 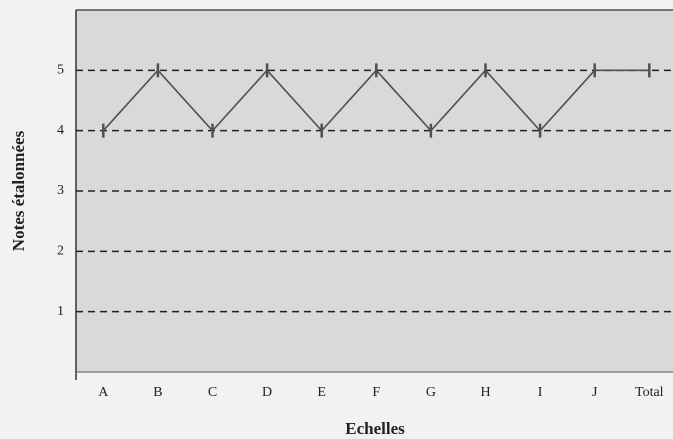 I want to click on y-tick-label: 2, so click(x=60, y=251).